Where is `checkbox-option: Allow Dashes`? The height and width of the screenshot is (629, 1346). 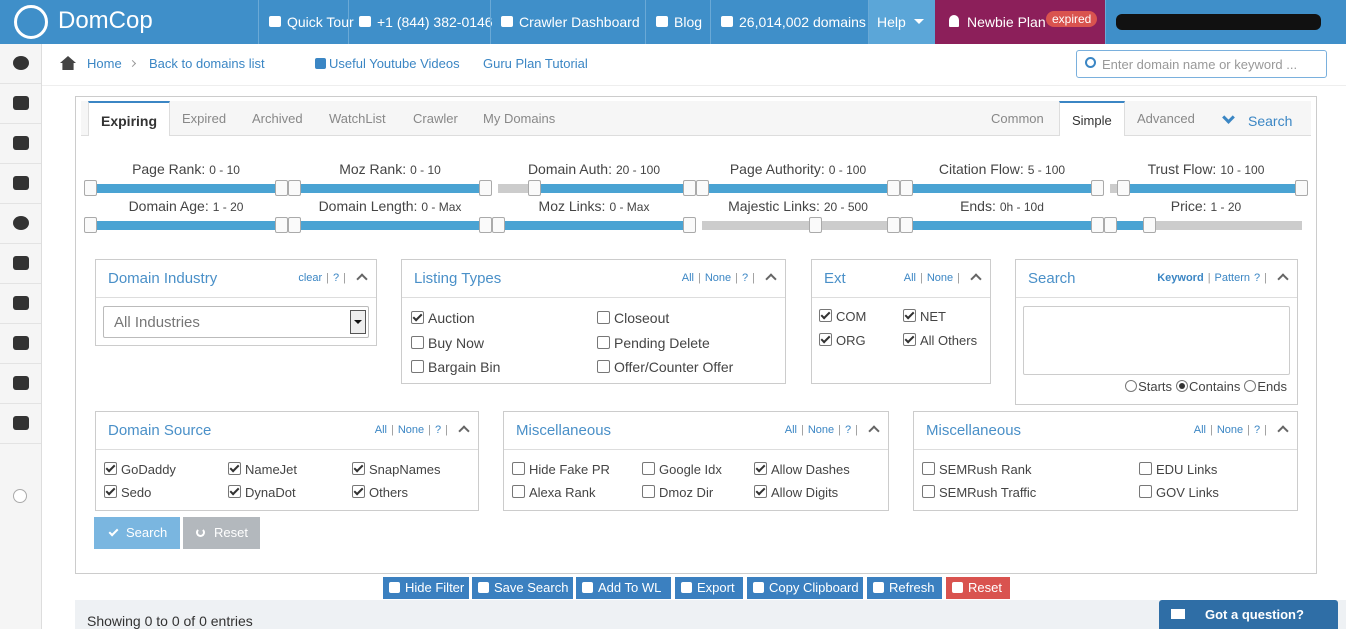
checkbox-option: Allow Dashes is located at coordinates (802, 469).